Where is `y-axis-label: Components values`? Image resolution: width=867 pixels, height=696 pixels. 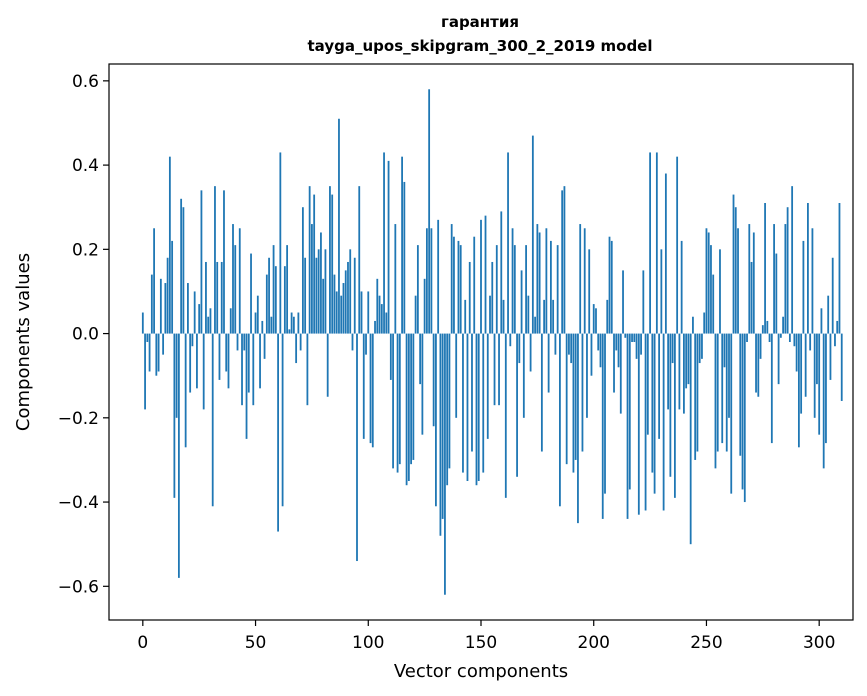
y-axis-label: Components values is located at coordinates (23, 342).